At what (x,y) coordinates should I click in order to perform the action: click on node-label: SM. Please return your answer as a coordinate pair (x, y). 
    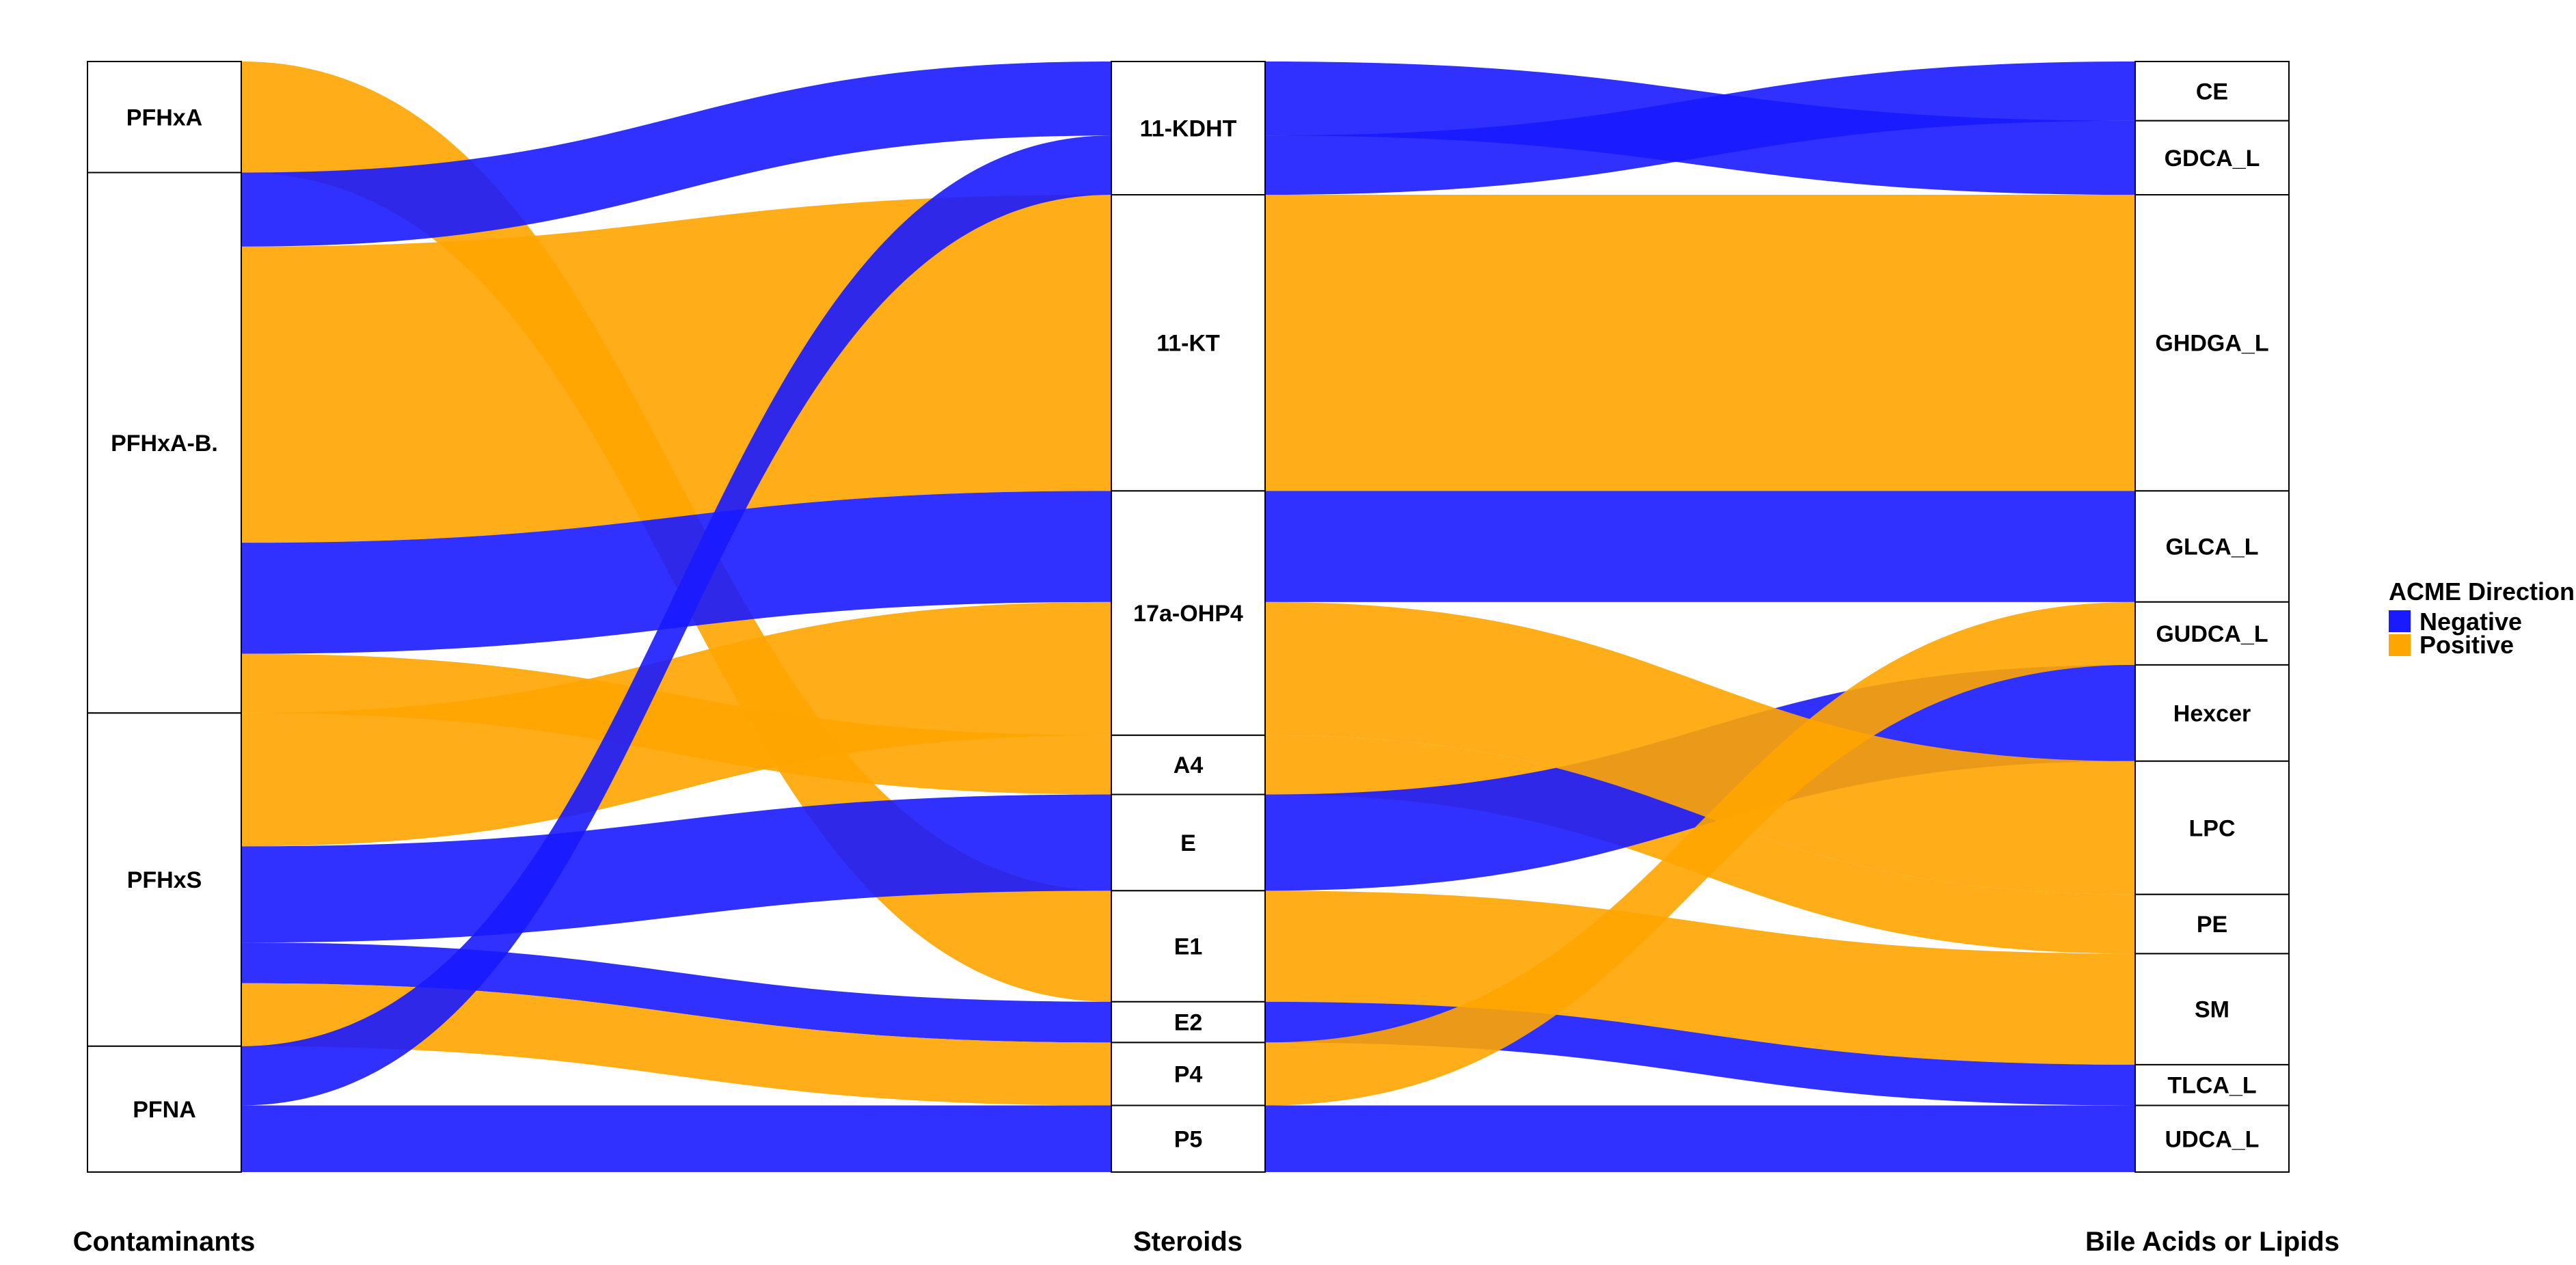
    Looking at the image, I should click on (2212, 1010).